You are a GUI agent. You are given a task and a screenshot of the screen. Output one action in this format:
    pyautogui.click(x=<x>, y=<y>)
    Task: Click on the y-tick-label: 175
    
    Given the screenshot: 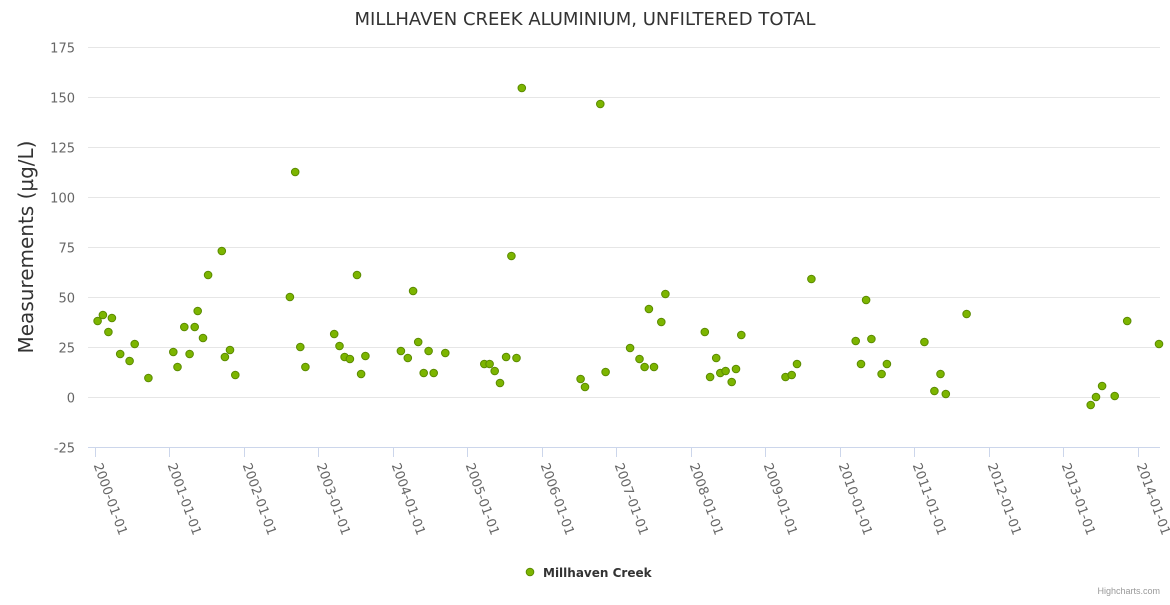 What is the action you would take?
    pyautogui.click(x=62, y=49)
    